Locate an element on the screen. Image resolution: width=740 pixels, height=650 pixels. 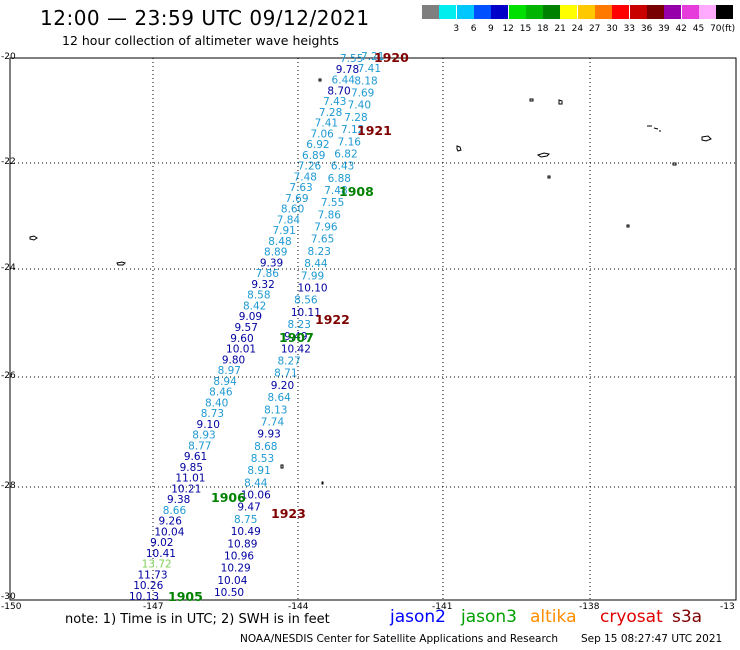
pass-time-label: 1923 is located at coordinates (288, 513).